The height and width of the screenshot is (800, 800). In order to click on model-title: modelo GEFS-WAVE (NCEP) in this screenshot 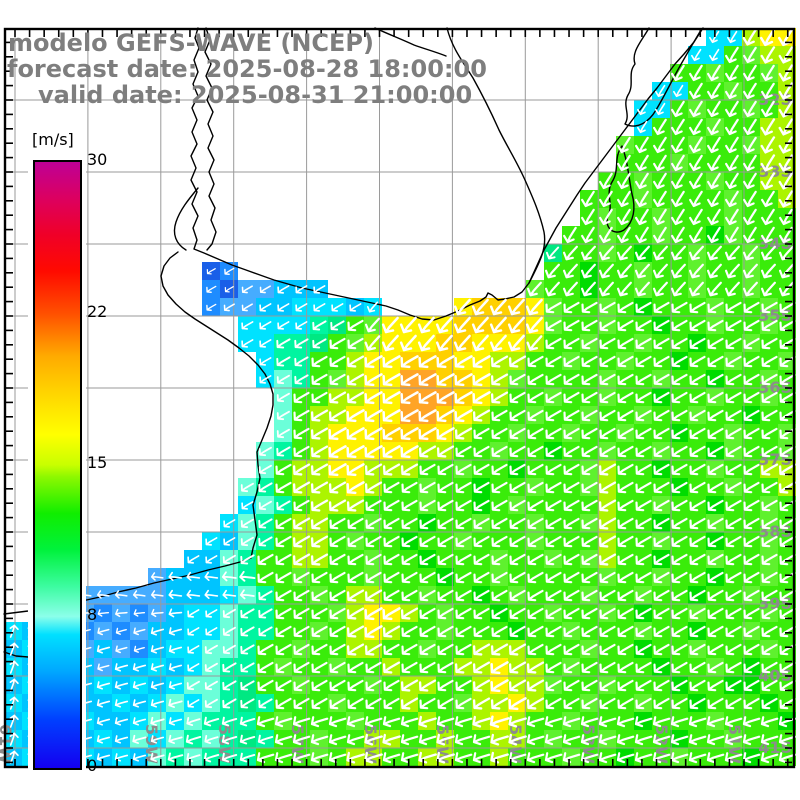, I will do `click(191, 43)`.